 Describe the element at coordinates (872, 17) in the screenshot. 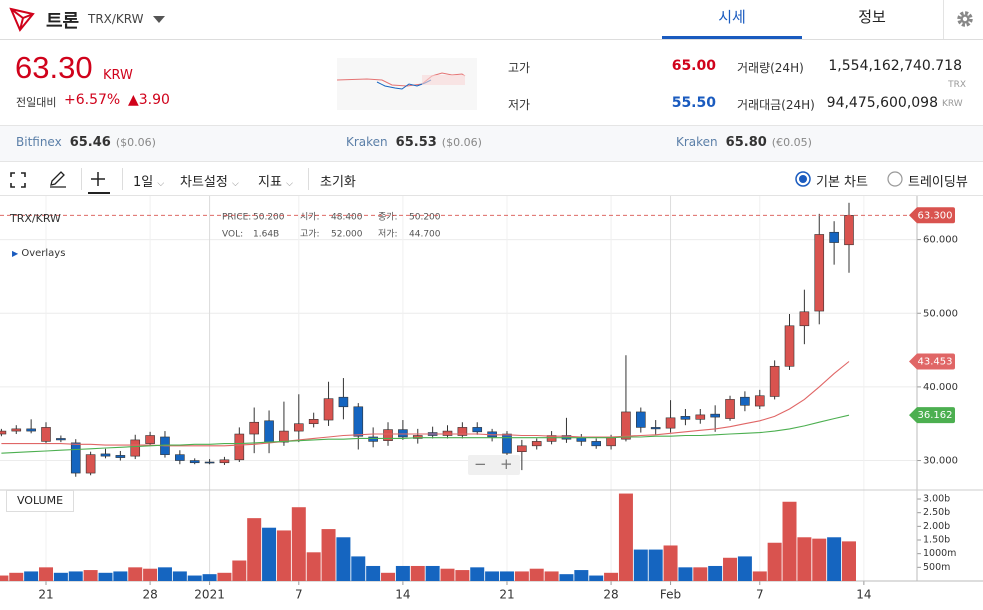

I see `tab: 정보` at that location.